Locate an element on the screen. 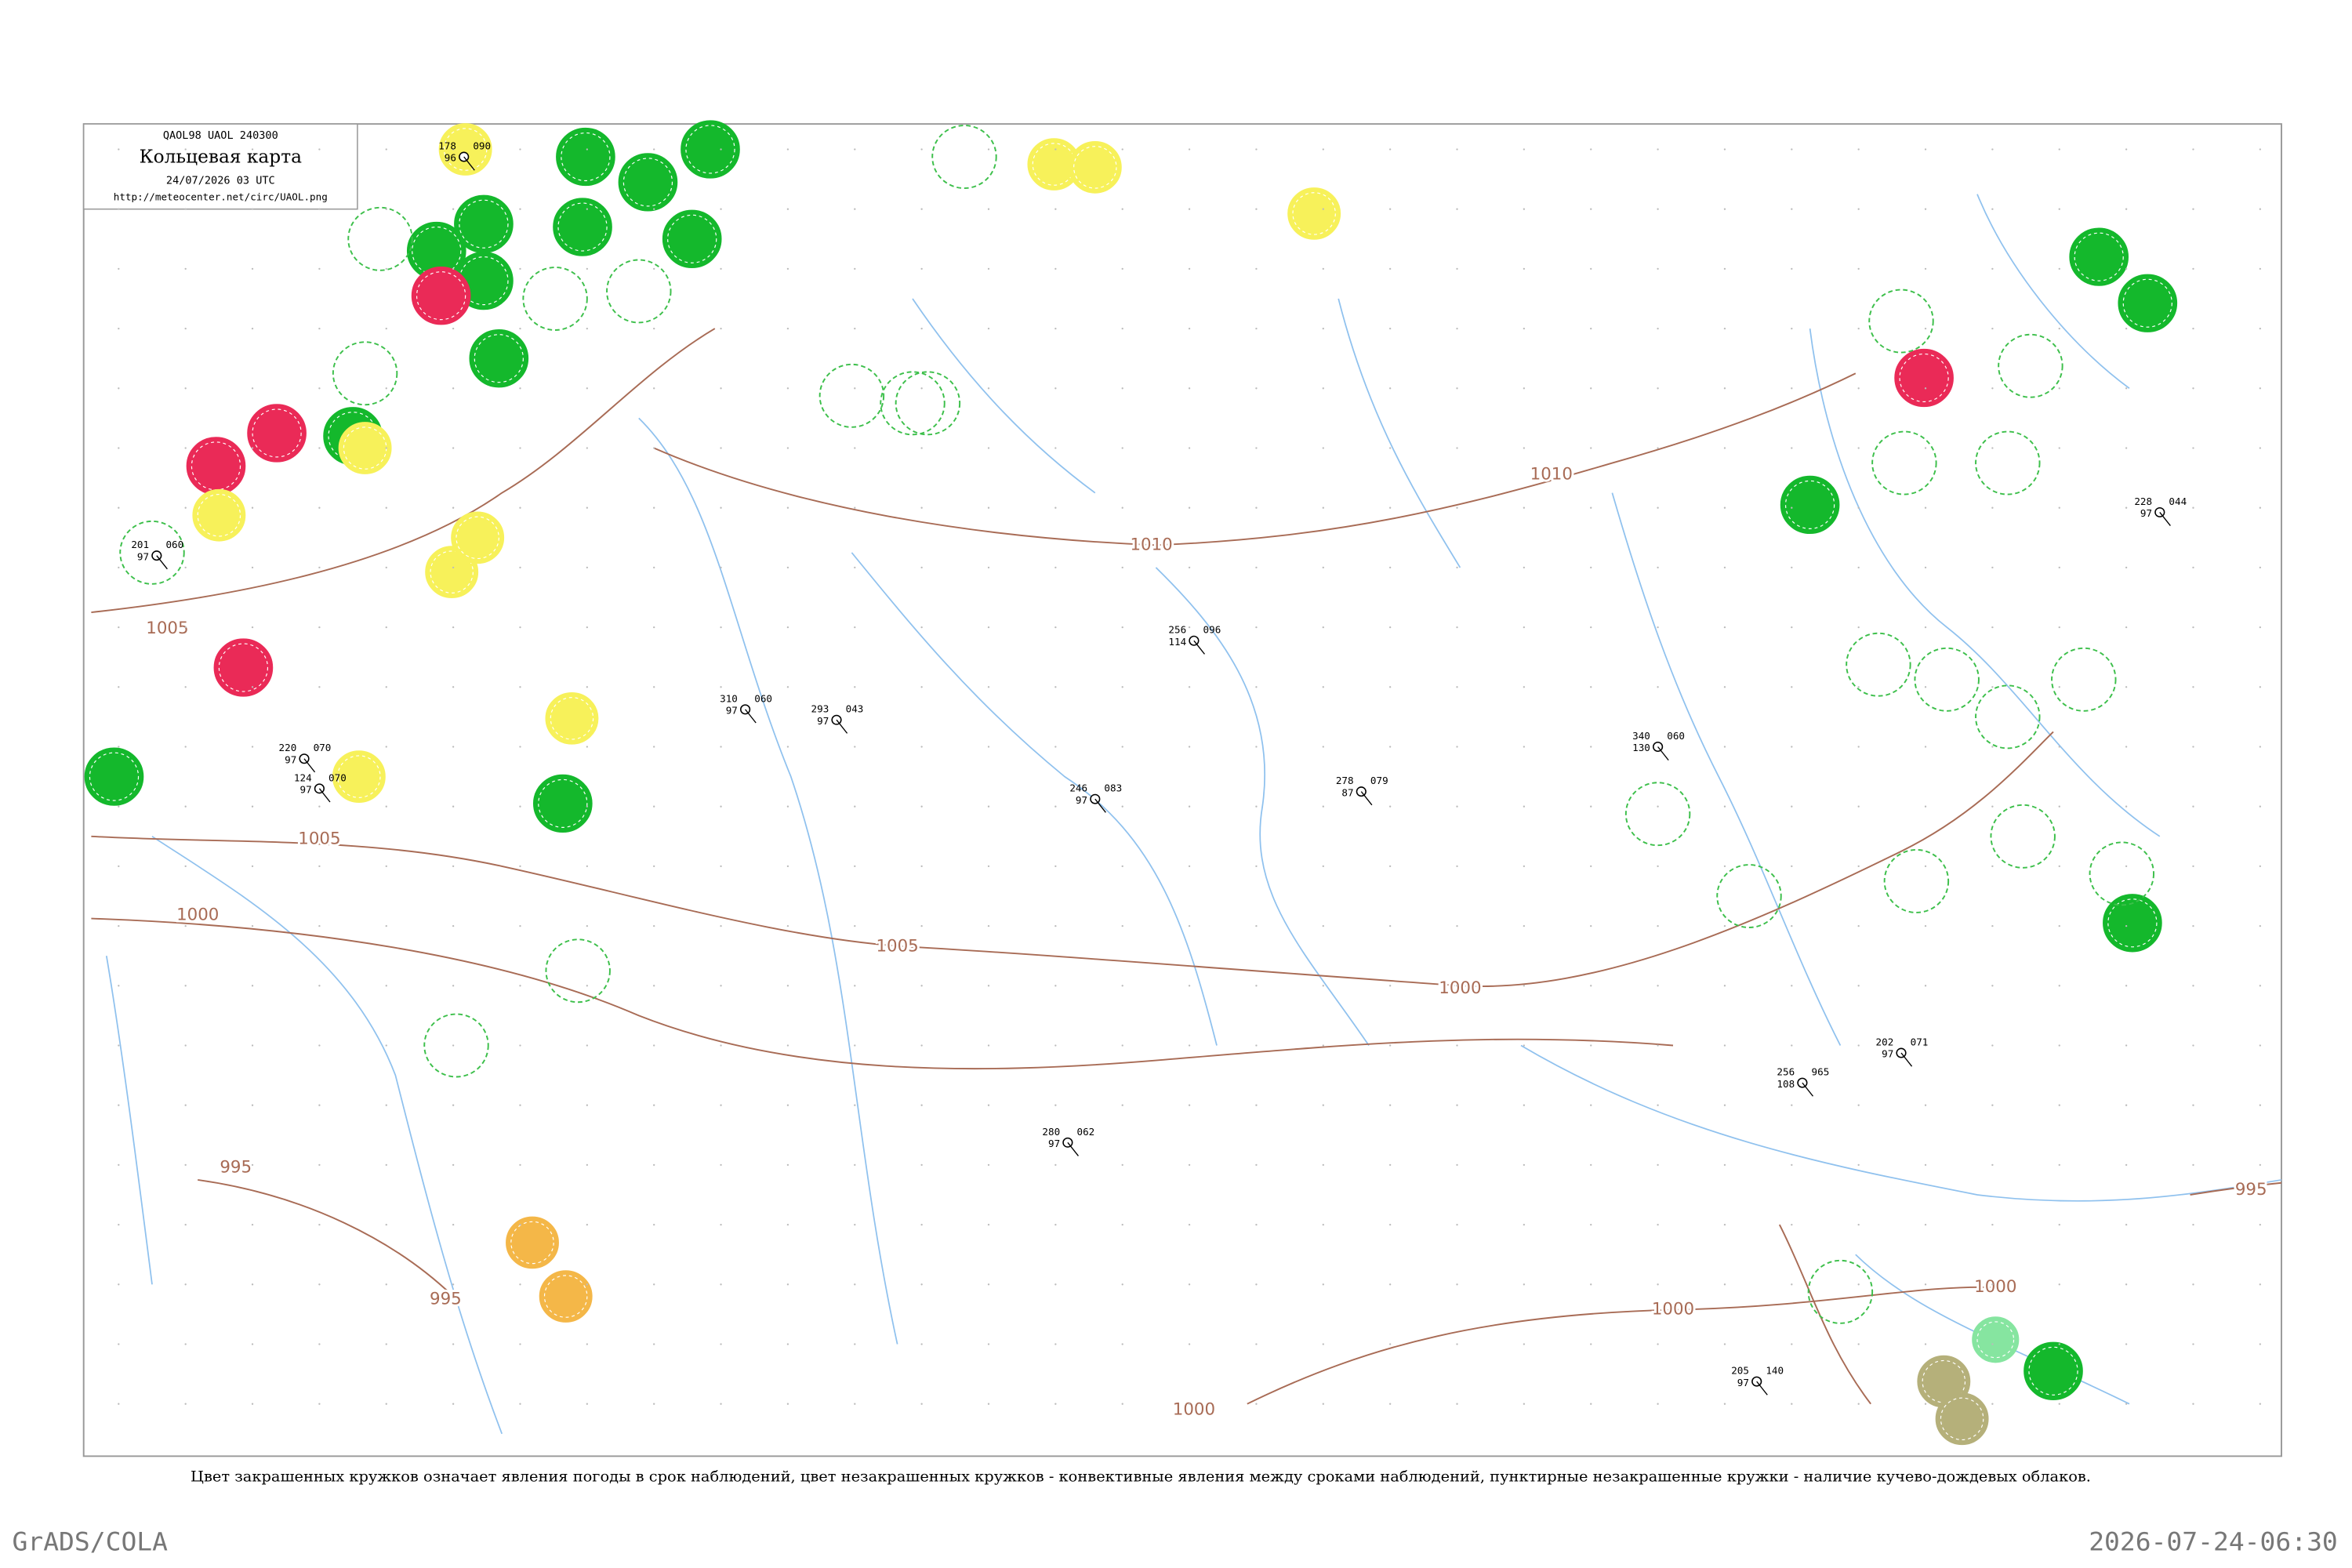 Image resolution: width=2352 pixels, height=1568 pixels. isobar is located at coordinates (1824, 1314).